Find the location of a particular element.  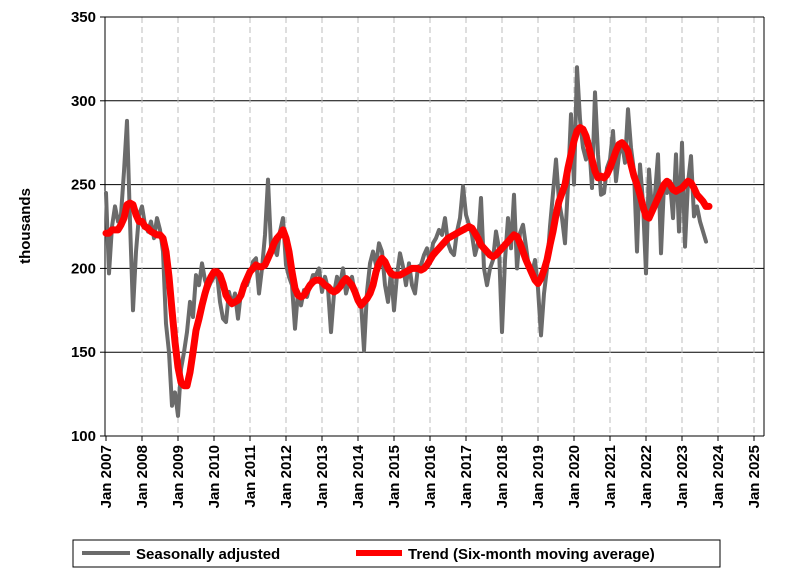

x-tick-label: Jan 2024 is located at coordinates (718, 476).